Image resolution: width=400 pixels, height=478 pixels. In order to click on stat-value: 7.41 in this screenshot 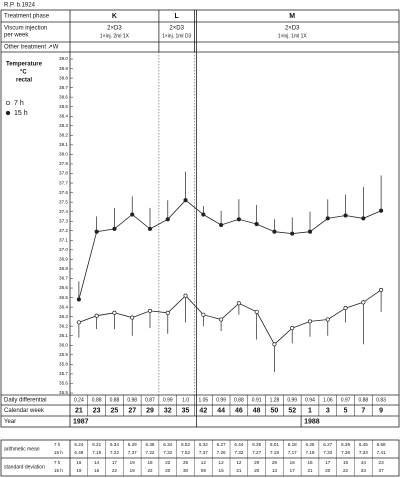, I will do `click(381, 452)`.